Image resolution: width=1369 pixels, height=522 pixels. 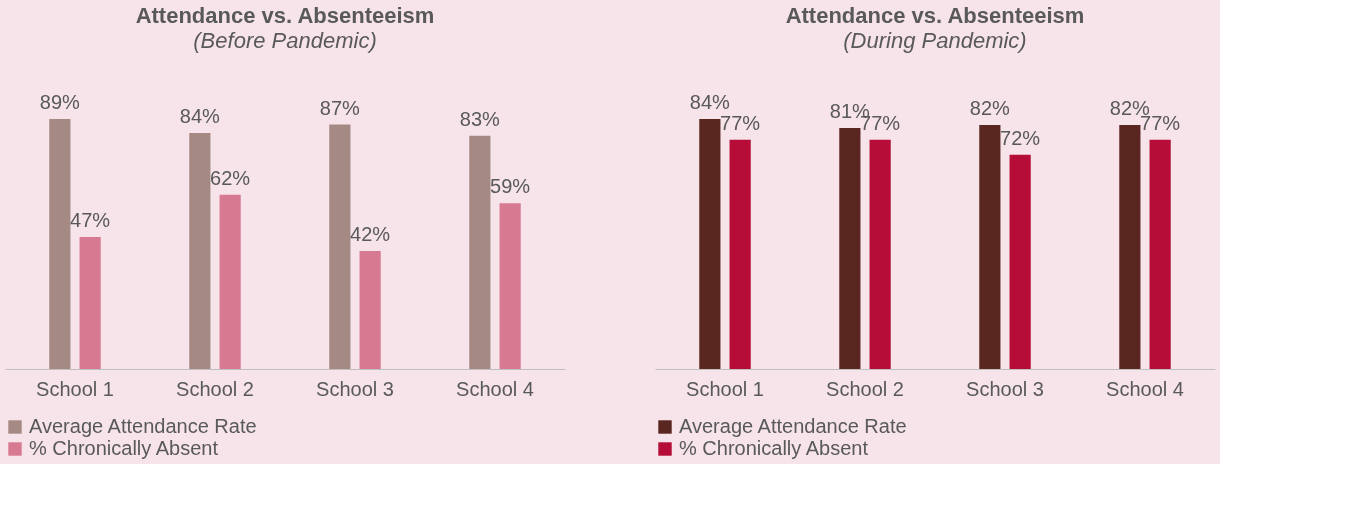 What do you see at coordinates (1020, 137) in the screenshot?
I see `data-label: 72%` at bounding box center [1020, 137].